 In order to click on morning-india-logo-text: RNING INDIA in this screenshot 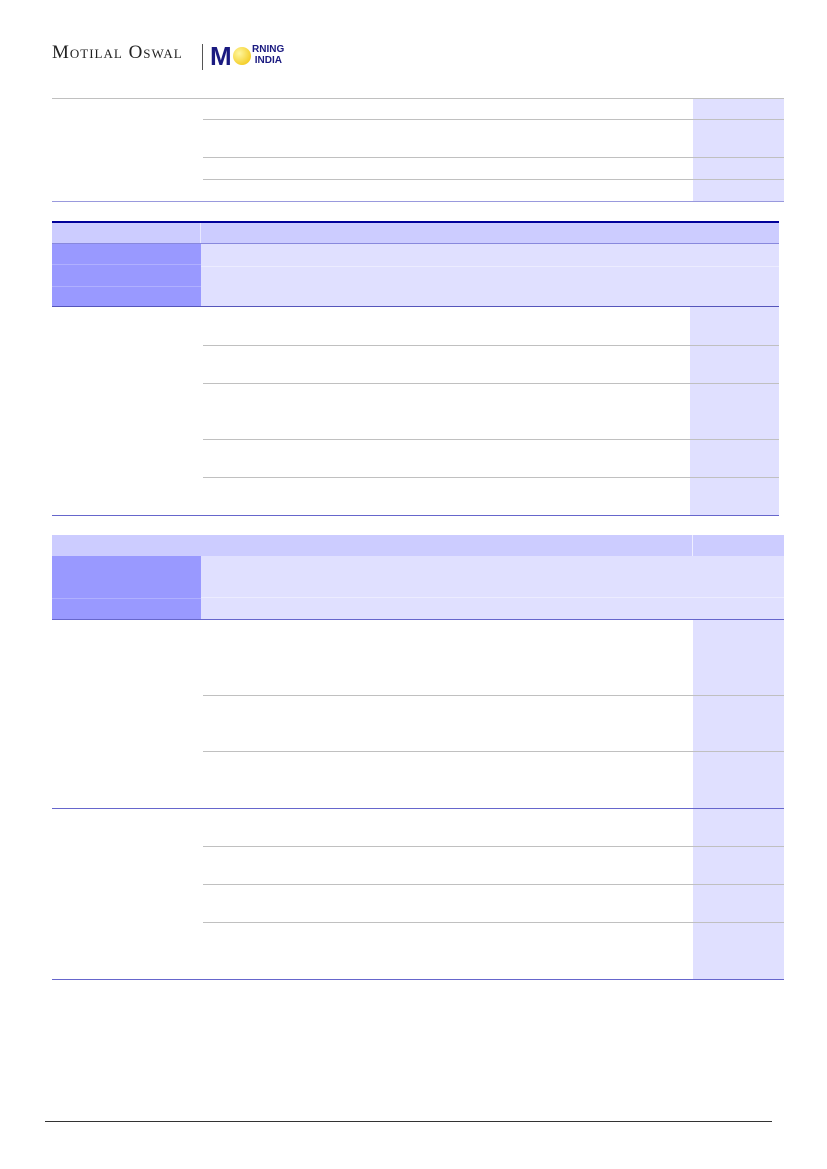, I will do `click(268, 55)`.